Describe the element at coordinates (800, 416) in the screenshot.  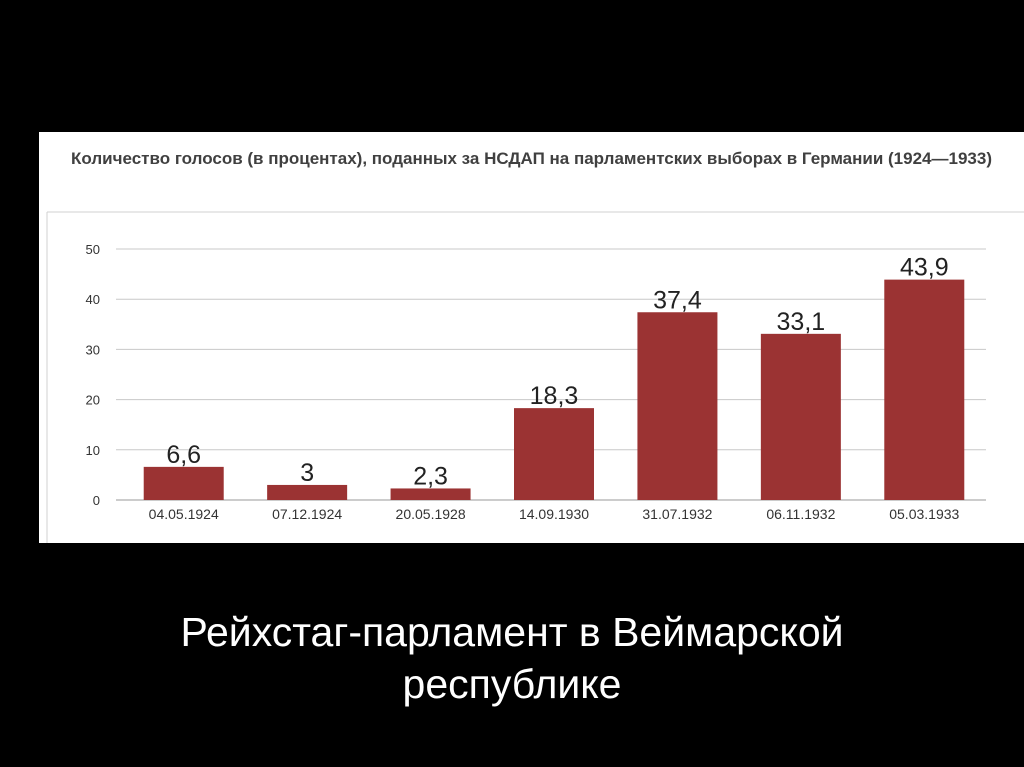
I see `bar-06.11.1932` at that location.